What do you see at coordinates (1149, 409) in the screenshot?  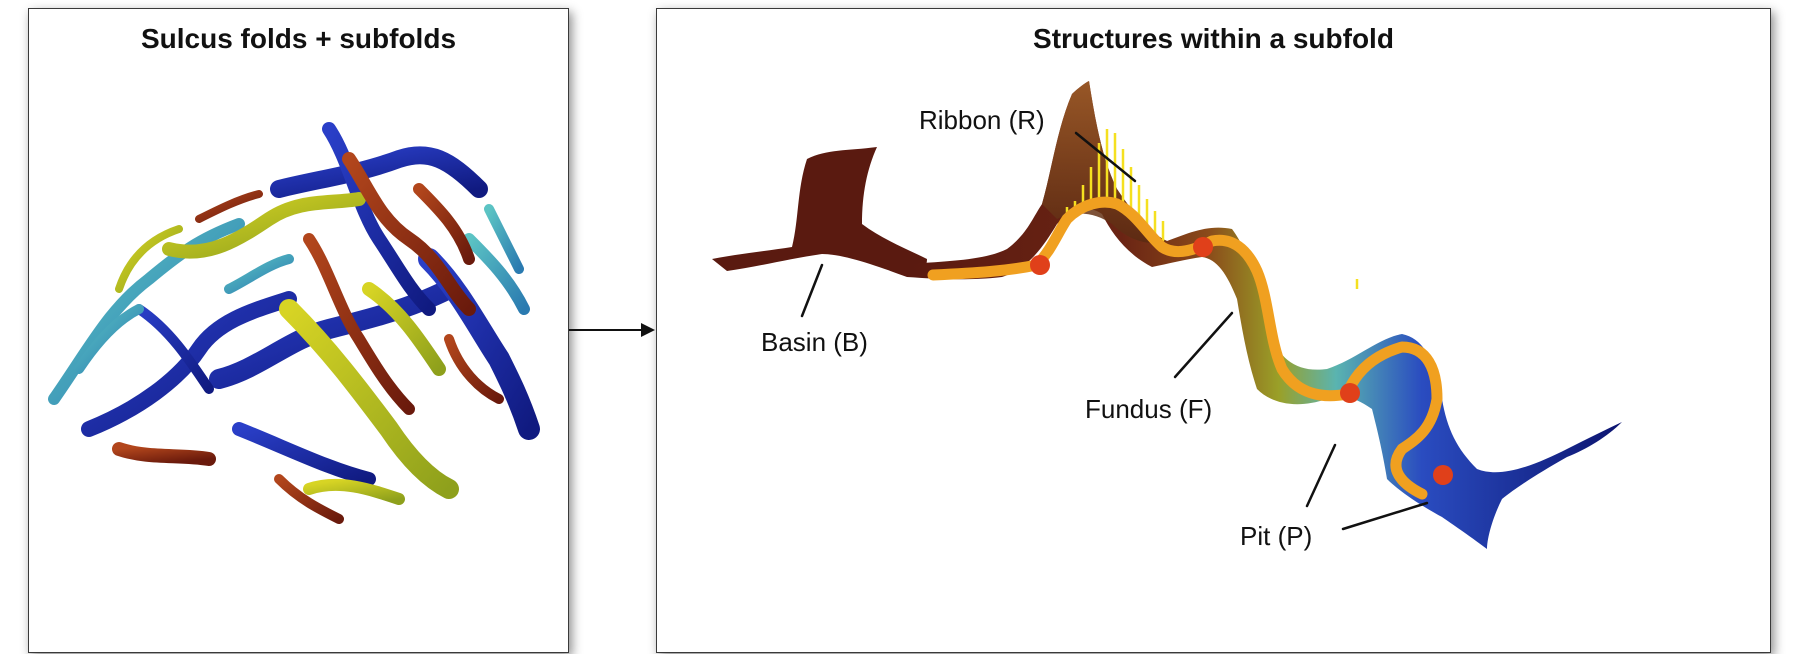 I see `label-fundus: Fundus (F)` at bounding box center [1149, 409].